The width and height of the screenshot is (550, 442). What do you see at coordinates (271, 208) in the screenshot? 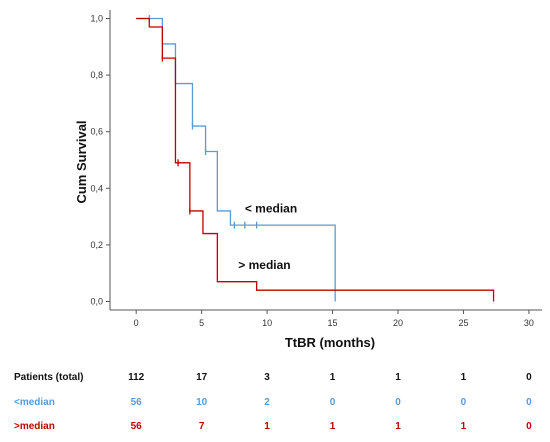
I see `annotation-below-median: < median` at bounding box center [271, 208].